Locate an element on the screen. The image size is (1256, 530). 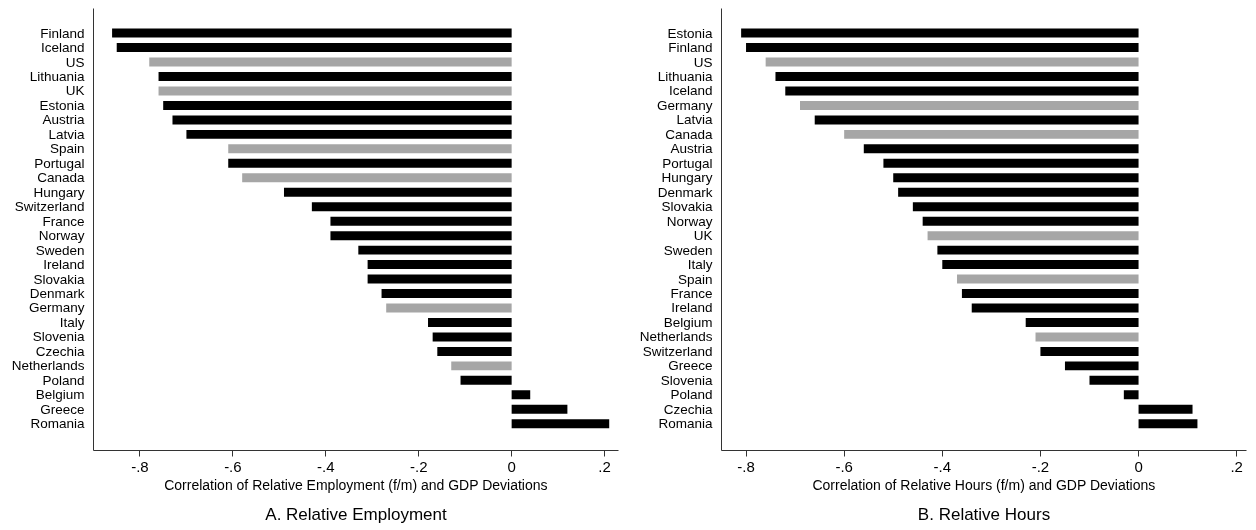
y-tick-label: Ireland is located at coordinates (692, 308).